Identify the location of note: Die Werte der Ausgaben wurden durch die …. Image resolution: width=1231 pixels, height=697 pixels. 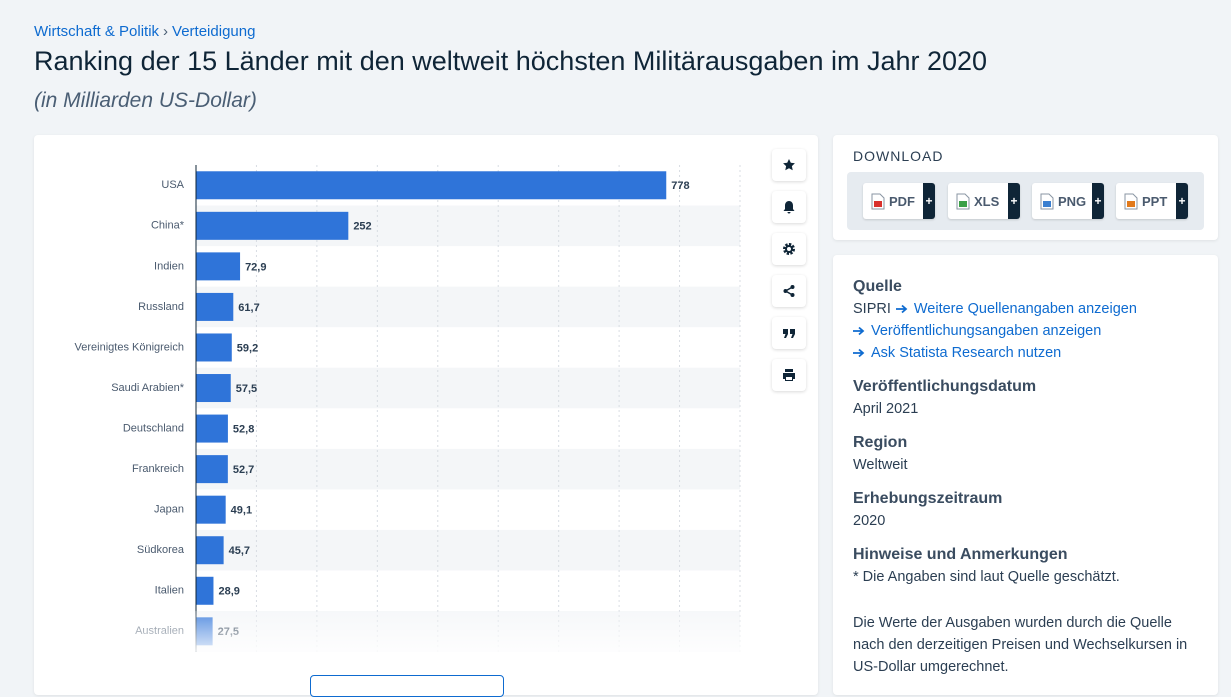
(1020, 645).